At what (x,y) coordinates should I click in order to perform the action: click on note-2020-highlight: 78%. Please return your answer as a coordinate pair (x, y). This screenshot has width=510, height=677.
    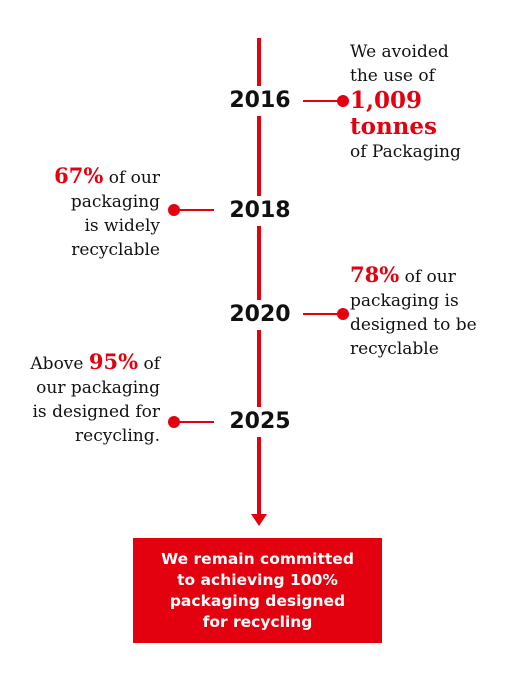
    Looking at the image, I should click on (375, 274).